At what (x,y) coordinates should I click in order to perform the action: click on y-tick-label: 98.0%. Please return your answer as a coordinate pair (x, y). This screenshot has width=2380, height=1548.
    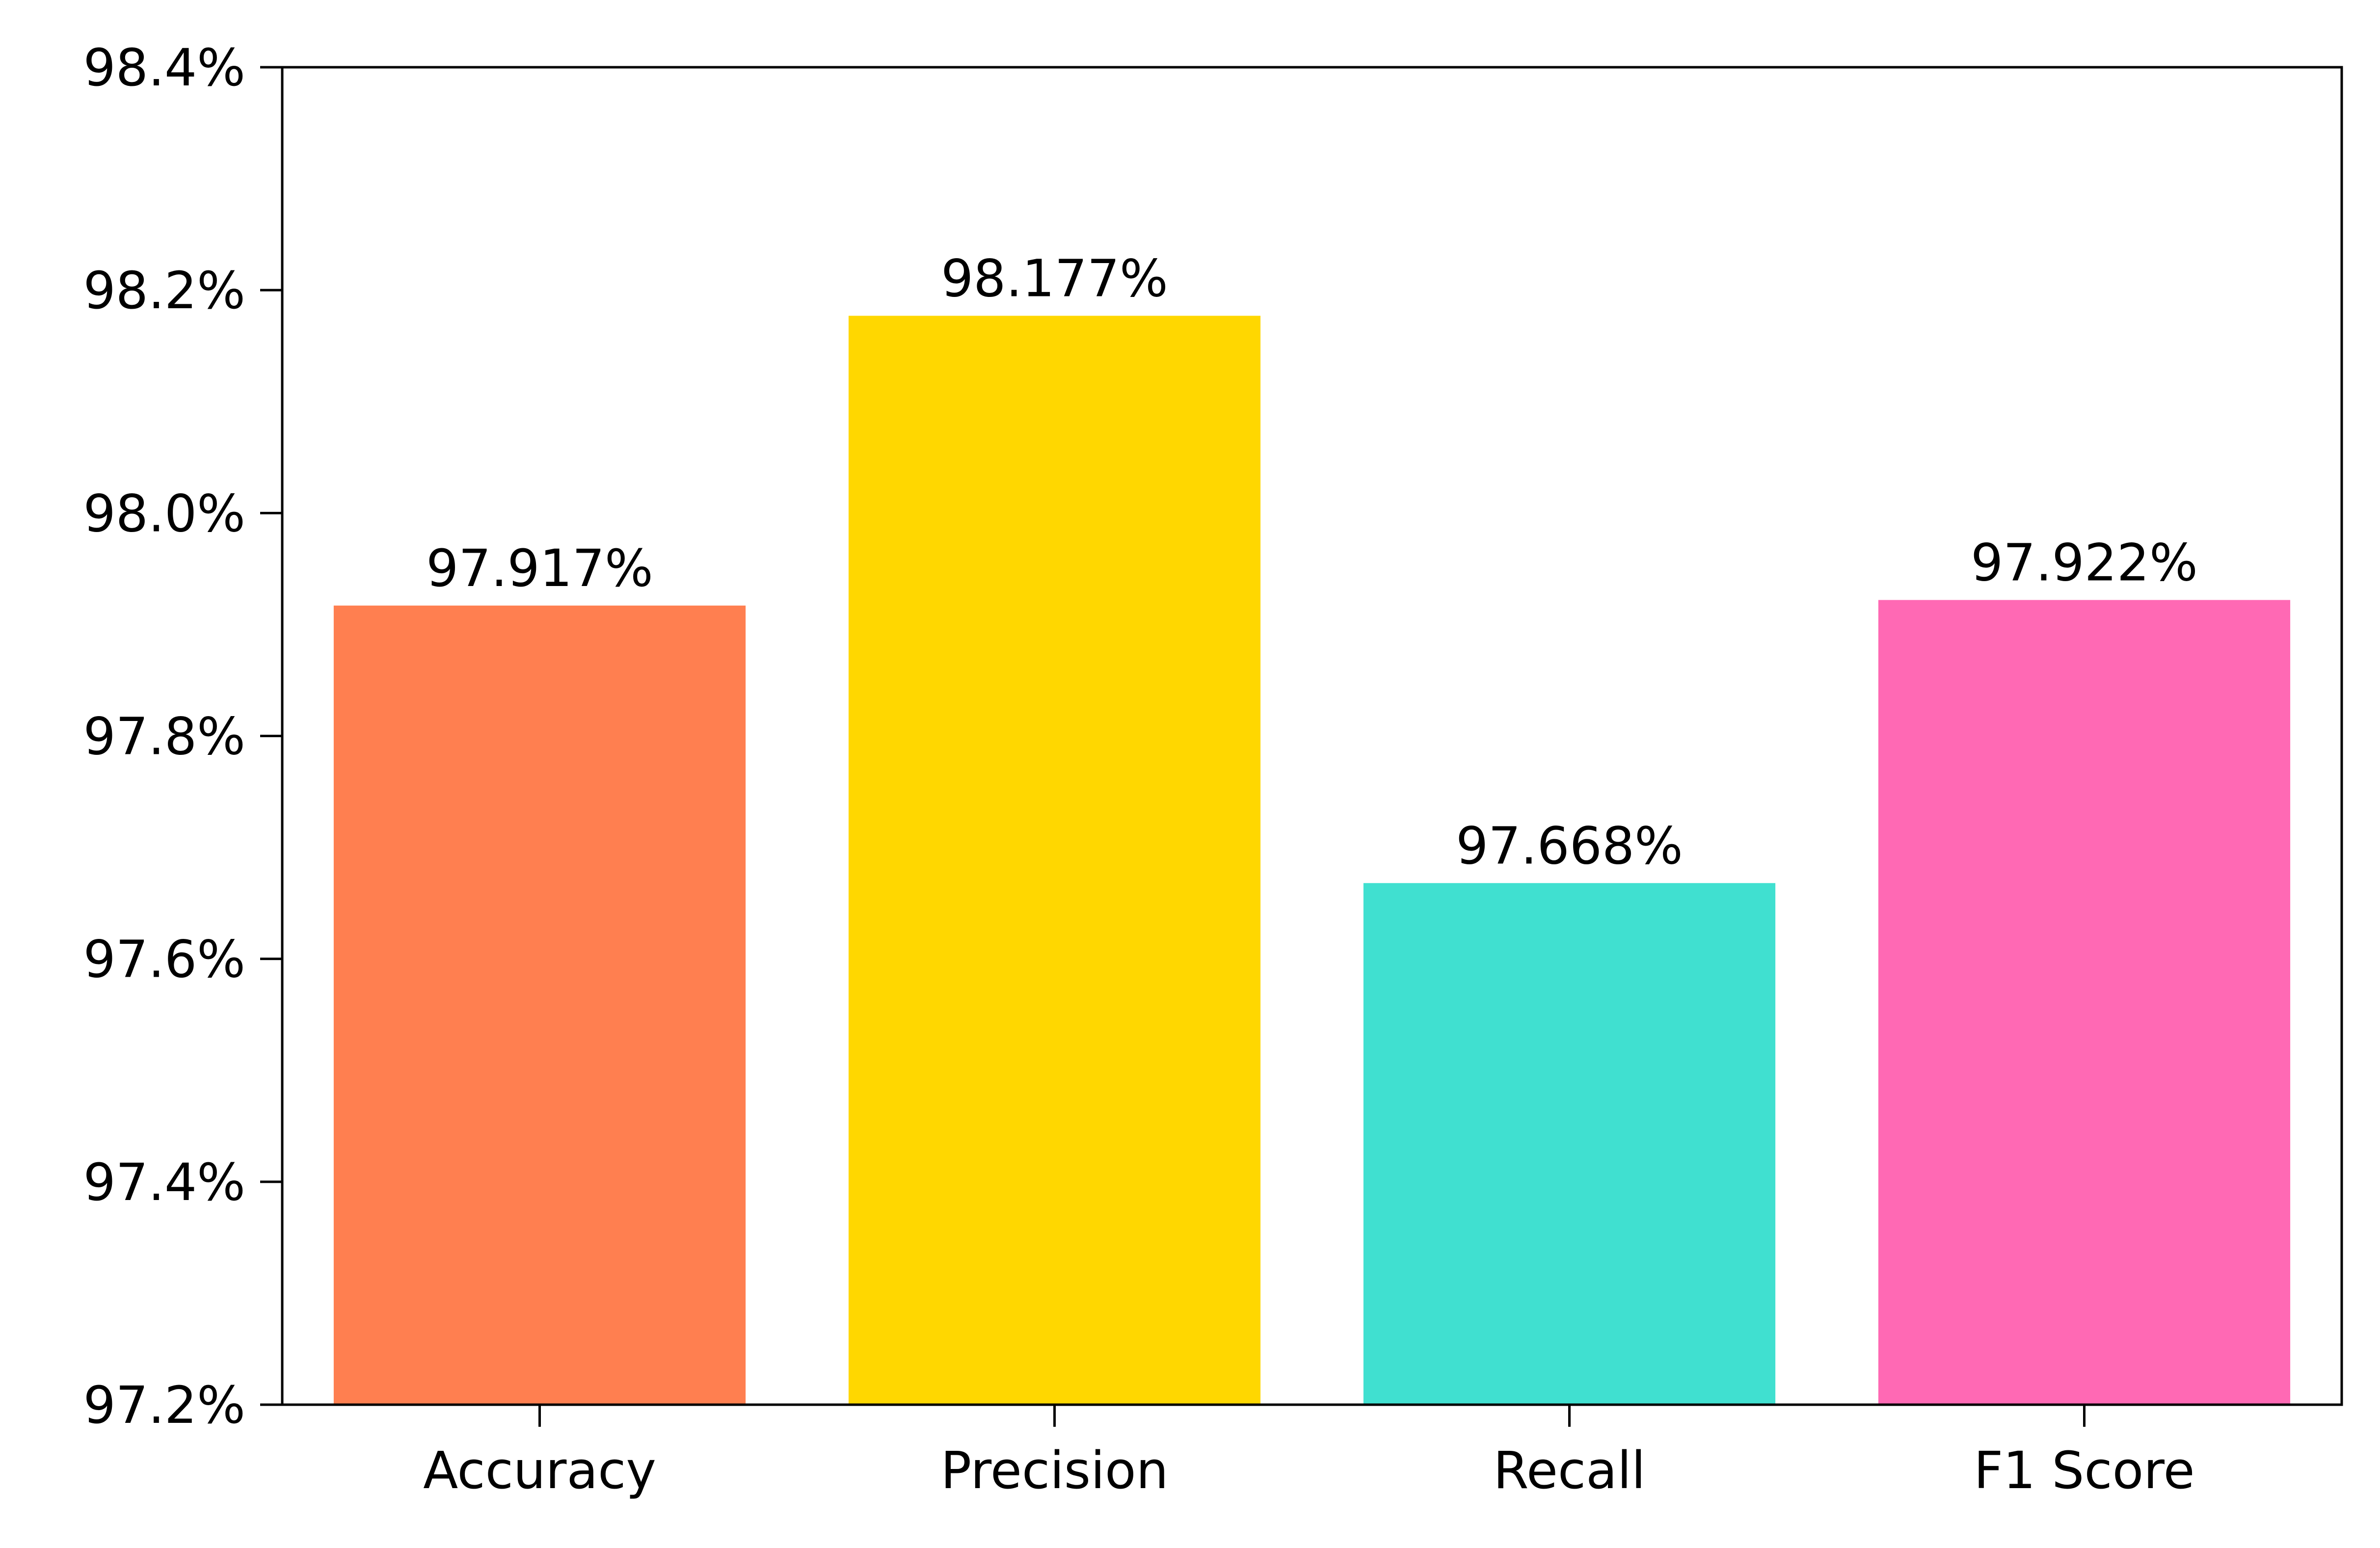
    Looking at the image, I should click on (164, 513).